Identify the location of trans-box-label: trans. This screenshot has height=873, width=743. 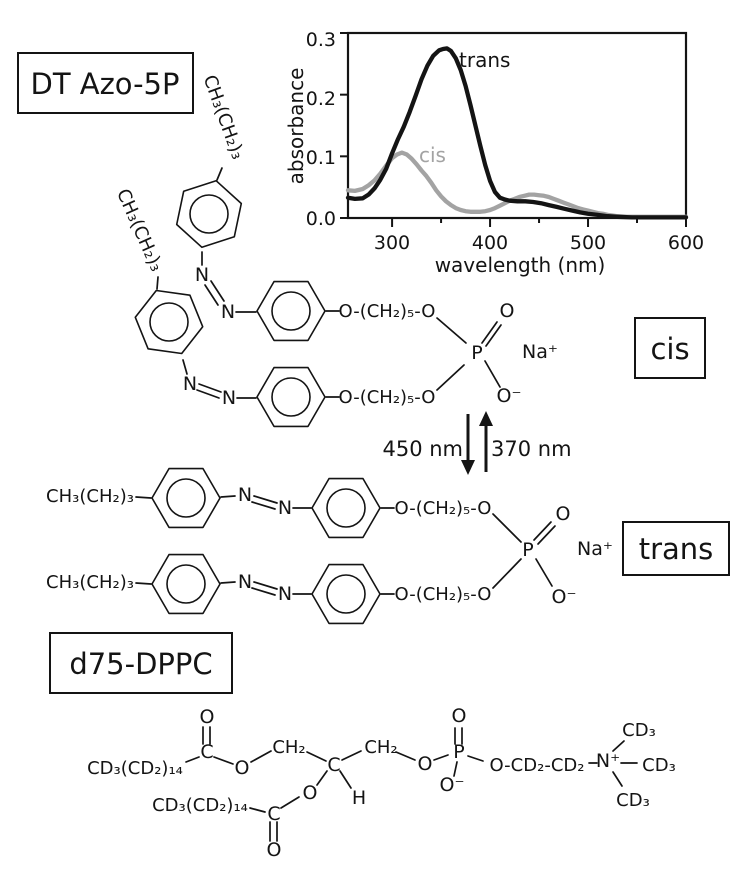
(676, 549).